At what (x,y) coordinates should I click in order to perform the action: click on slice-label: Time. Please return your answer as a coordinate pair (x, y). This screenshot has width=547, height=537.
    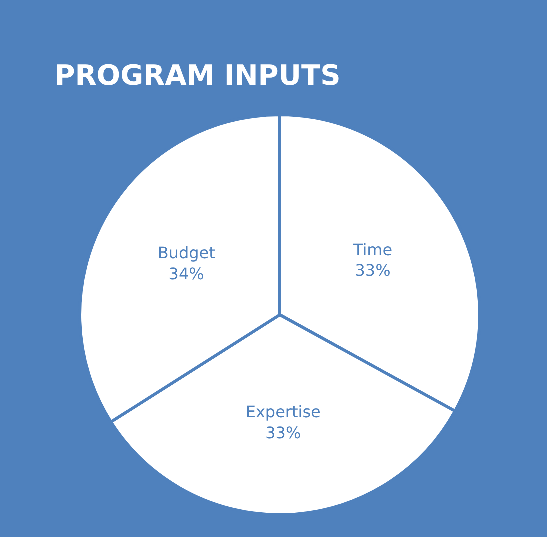
    Looking at the image, I should click on (372, 250).